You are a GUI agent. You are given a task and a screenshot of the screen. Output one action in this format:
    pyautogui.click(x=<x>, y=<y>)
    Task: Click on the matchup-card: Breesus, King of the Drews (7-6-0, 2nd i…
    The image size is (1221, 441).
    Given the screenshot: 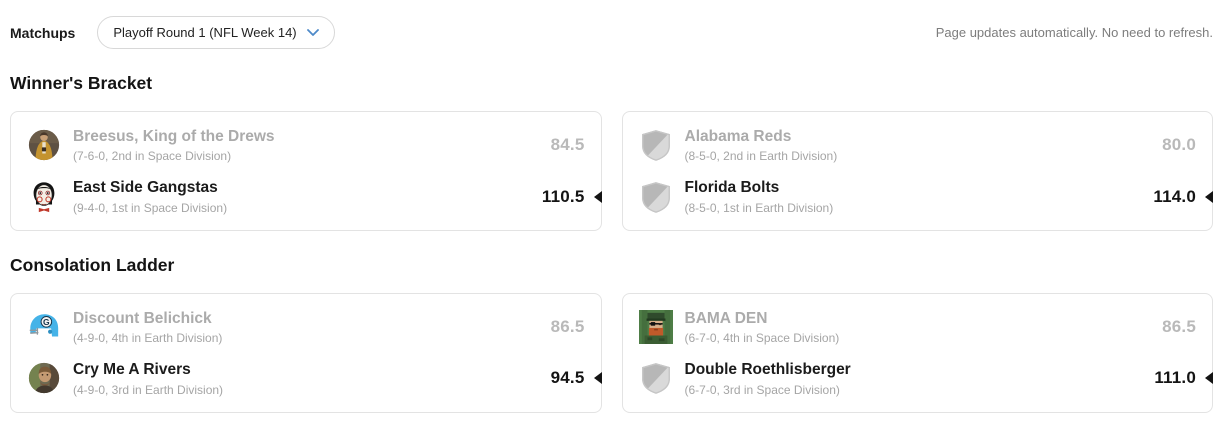 What is the action you would take?
    pyautogui.click(x=306, y=171)
    